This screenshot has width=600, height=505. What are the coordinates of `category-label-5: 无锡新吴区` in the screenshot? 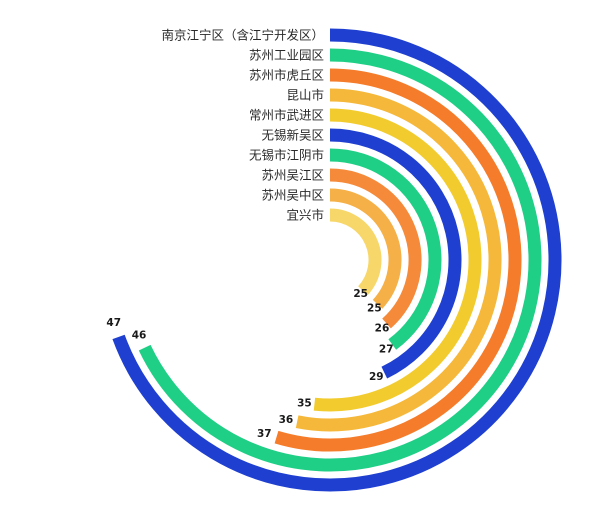 It's located at (292, 135).